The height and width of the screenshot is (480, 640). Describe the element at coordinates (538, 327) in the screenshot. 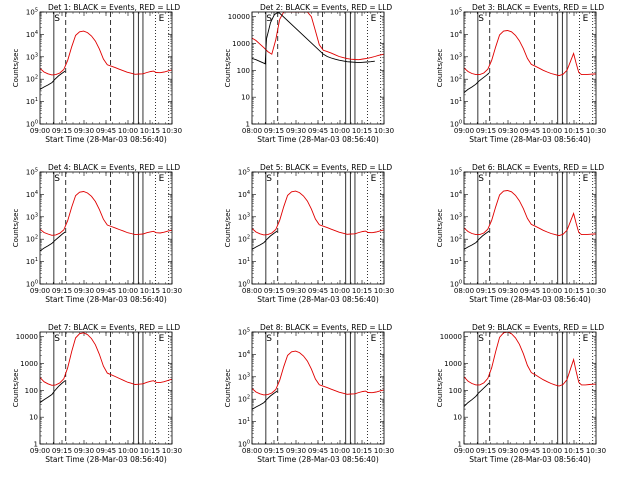

I see `panel-title: Det 9: BLACK = Events, RED = LLD` at that location.